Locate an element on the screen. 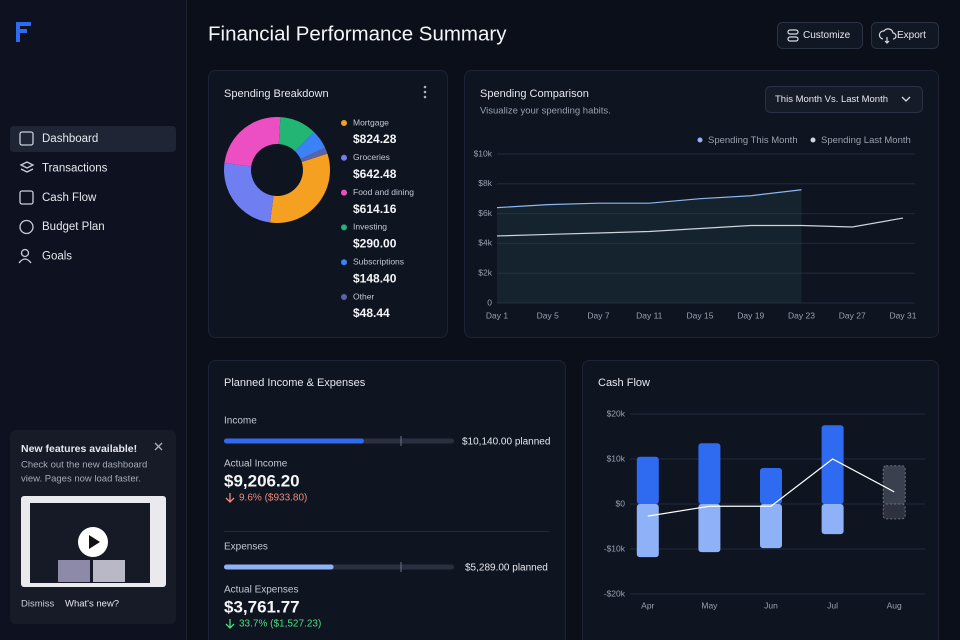 The height and width of the screenshot is (640, 960). x-tick-label: Day 15 is located at coordinates (700, 315).